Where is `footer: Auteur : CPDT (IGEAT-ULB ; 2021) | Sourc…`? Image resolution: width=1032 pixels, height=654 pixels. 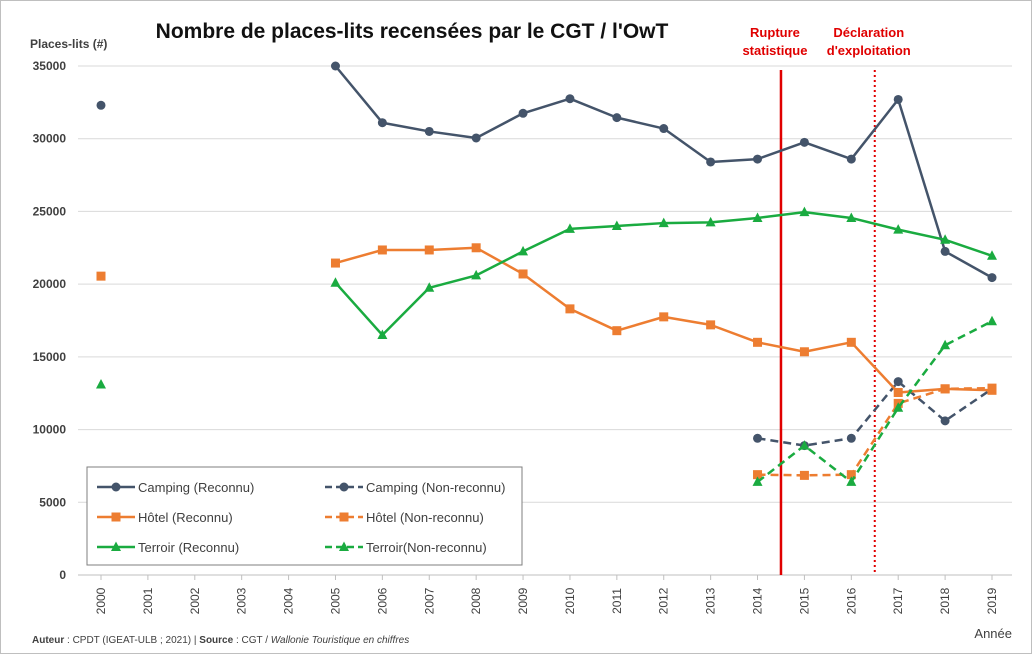 footer: Auteur : CPDT (IGEAT-ULB ; 2021) | Sourc… is located at coordinates (220, 640).